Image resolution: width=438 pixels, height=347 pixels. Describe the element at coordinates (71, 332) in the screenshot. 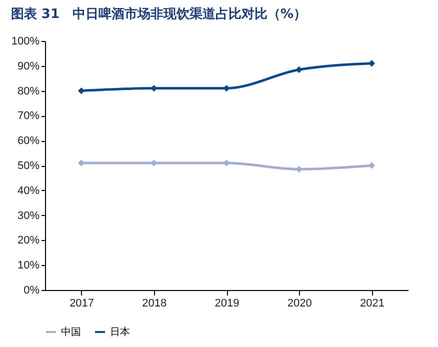

I see `legend-label: 中国` at that location.